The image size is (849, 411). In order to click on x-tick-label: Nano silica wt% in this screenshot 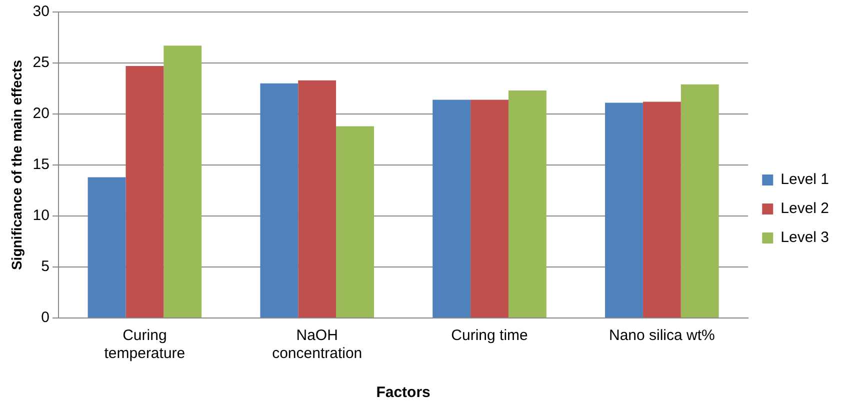, I will do `click(661, 335)`.